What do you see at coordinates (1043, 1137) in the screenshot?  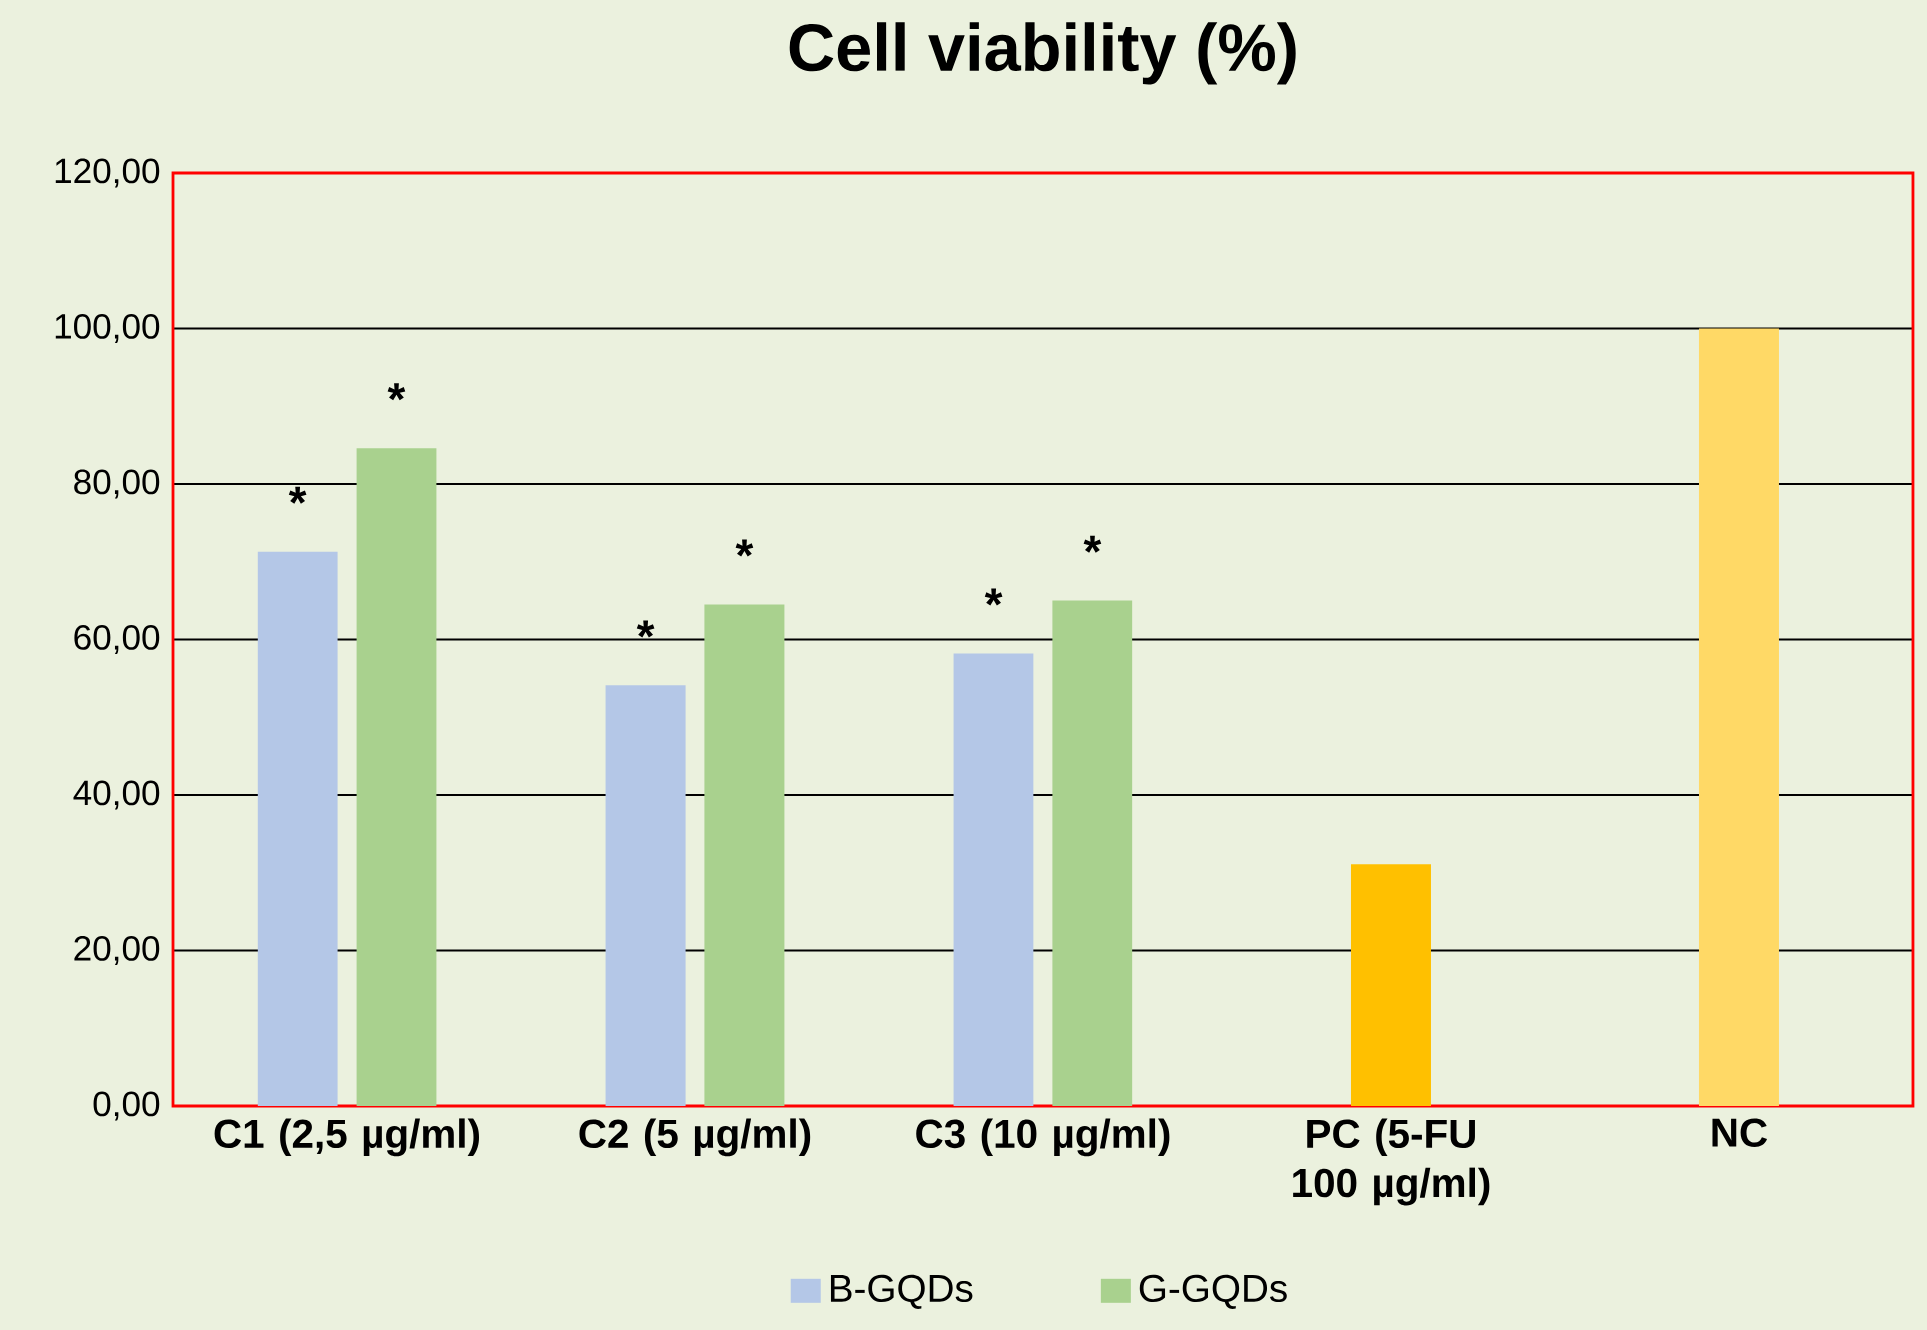 I see `x-tick-label: C3 (10 µg/ml)` at bounding box center [1043, 1137].